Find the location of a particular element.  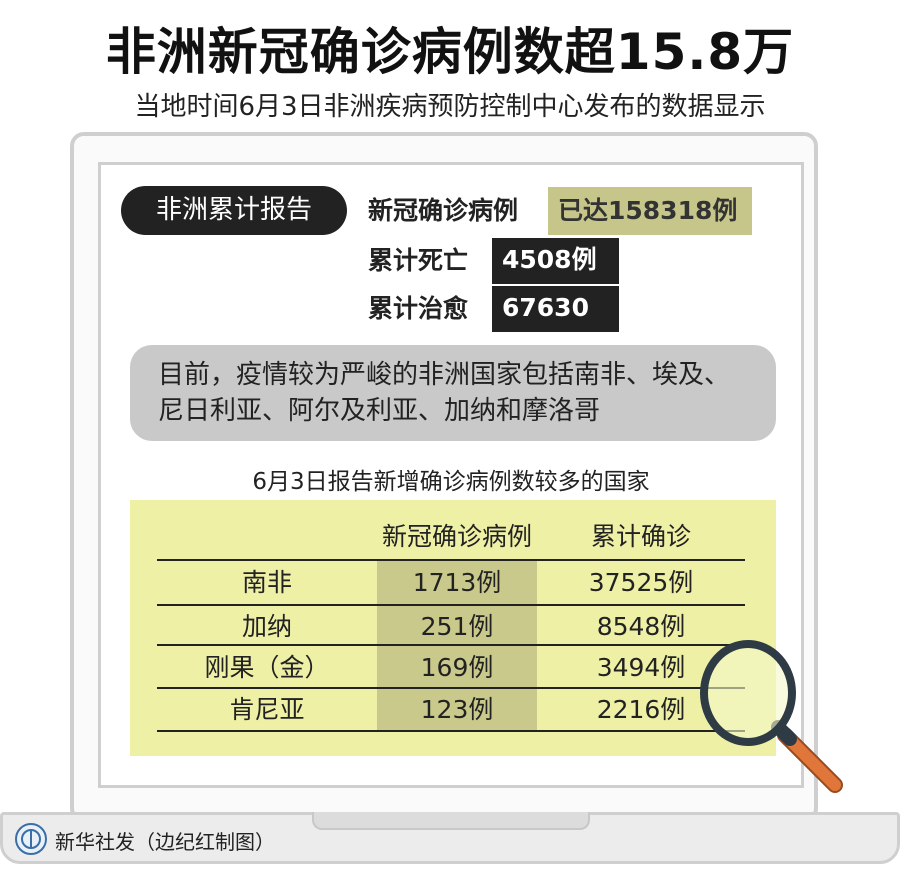

deaths-value: 4508例 is located at coordinates (555, 261).